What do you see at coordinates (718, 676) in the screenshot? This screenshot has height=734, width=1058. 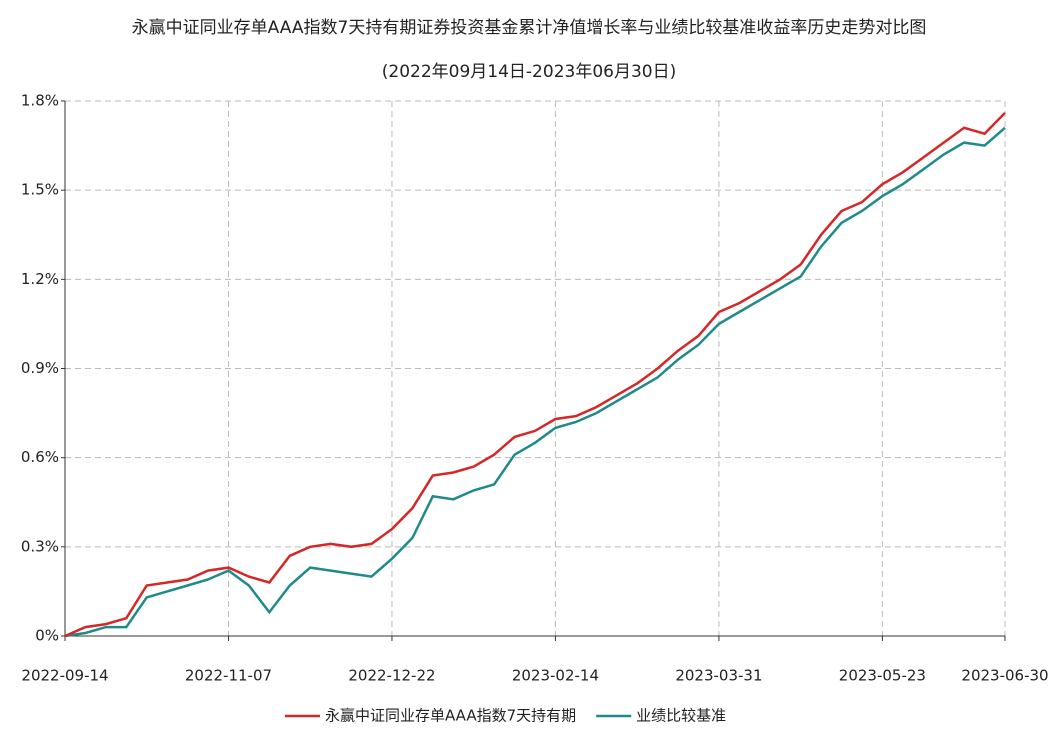 I see `x-tick-label: 2023-03-31` at bounding box center [718, 676].